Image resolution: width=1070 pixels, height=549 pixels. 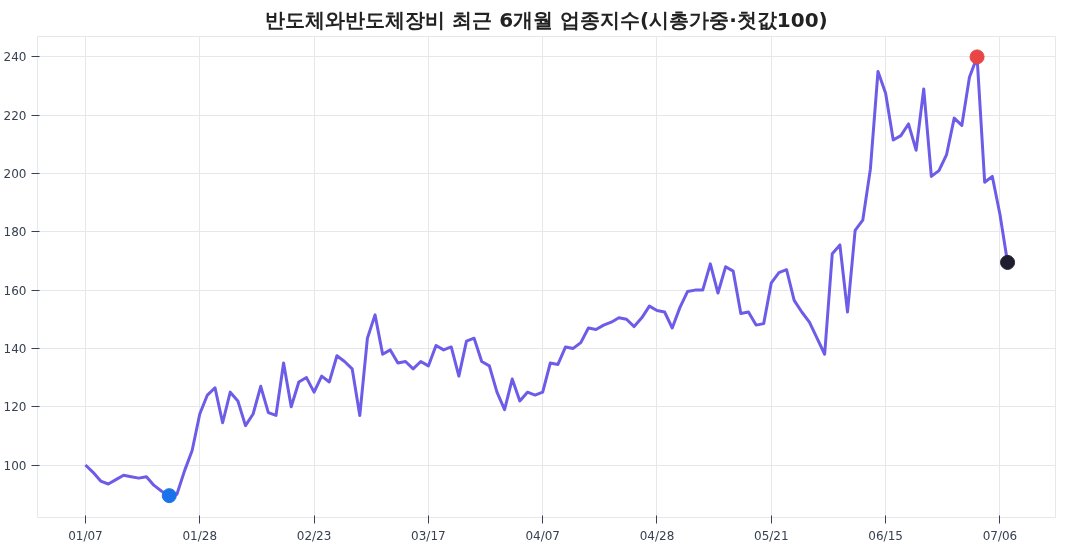 I want to click on x-tick-label: 06/15, so click(x=885, y=535).